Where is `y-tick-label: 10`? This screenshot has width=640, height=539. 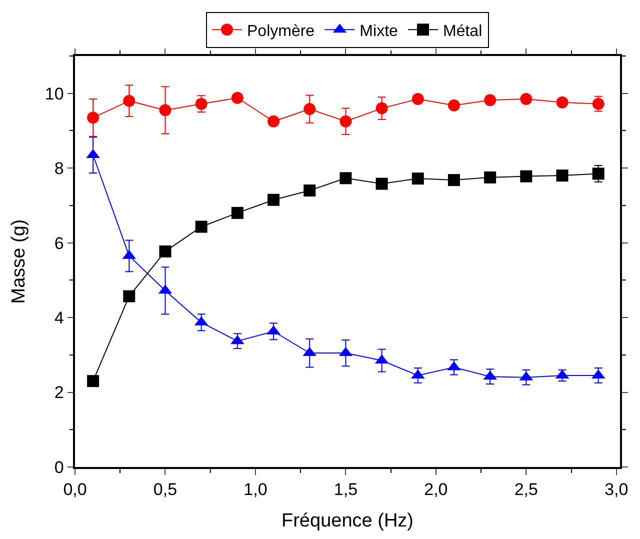 y-tick-label: 10 is located at coordinates (54, 94).